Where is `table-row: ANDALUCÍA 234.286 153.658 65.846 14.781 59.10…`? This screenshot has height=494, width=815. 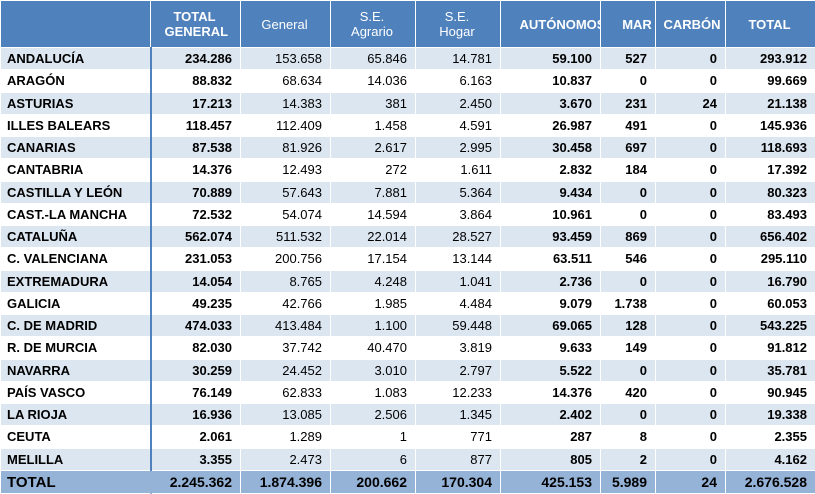
table-row: ANDALUCÍA 234.286 153.658 65.846 14.781 59.10… is located at coordinates (407, 58).